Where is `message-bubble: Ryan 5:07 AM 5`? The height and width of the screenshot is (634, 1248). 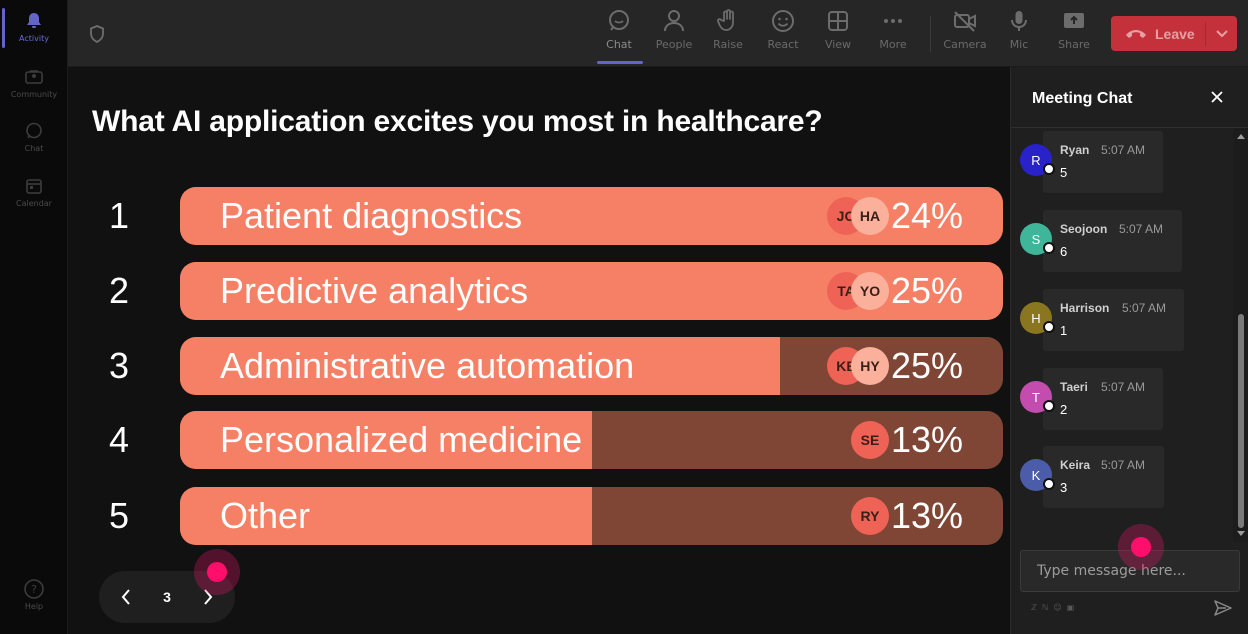 message-bubble: Ryan 5:07 AM 5 is located at coordinates (1103, 162).